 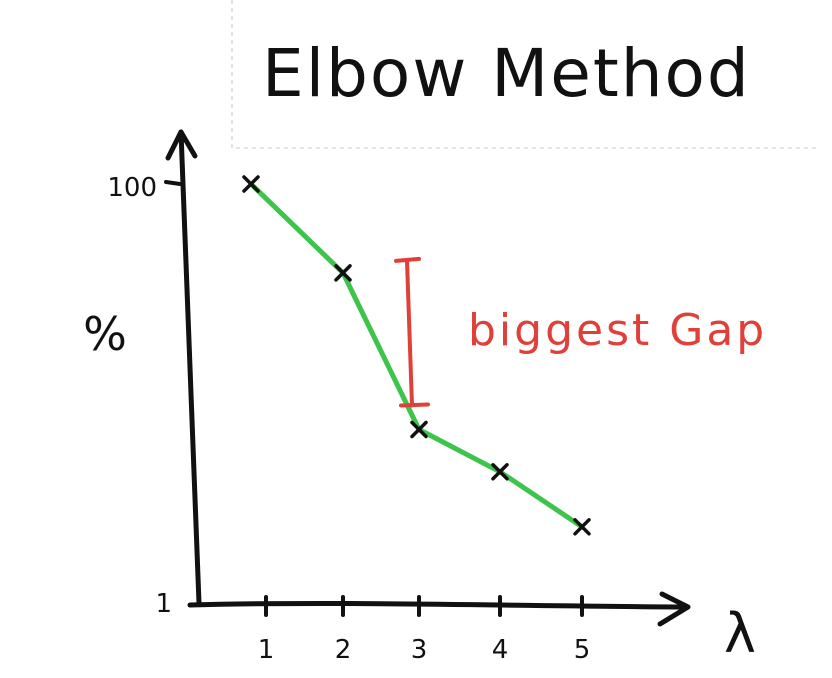 What do you see at coordinates (412, 332) in the screenshot?
I see `gap-bracket` at bounding box center [412, 332].